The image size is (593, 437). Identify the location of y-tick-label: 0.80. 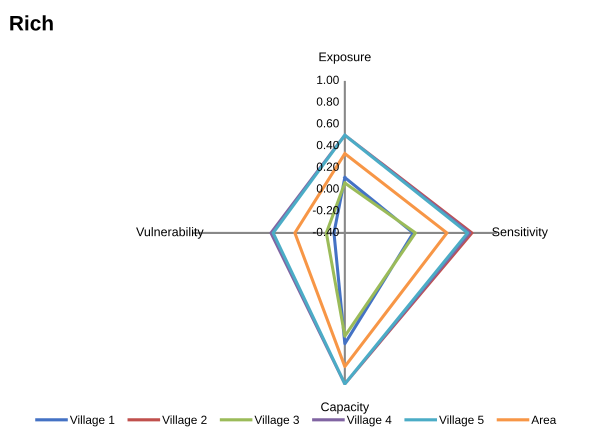
(327, 101).